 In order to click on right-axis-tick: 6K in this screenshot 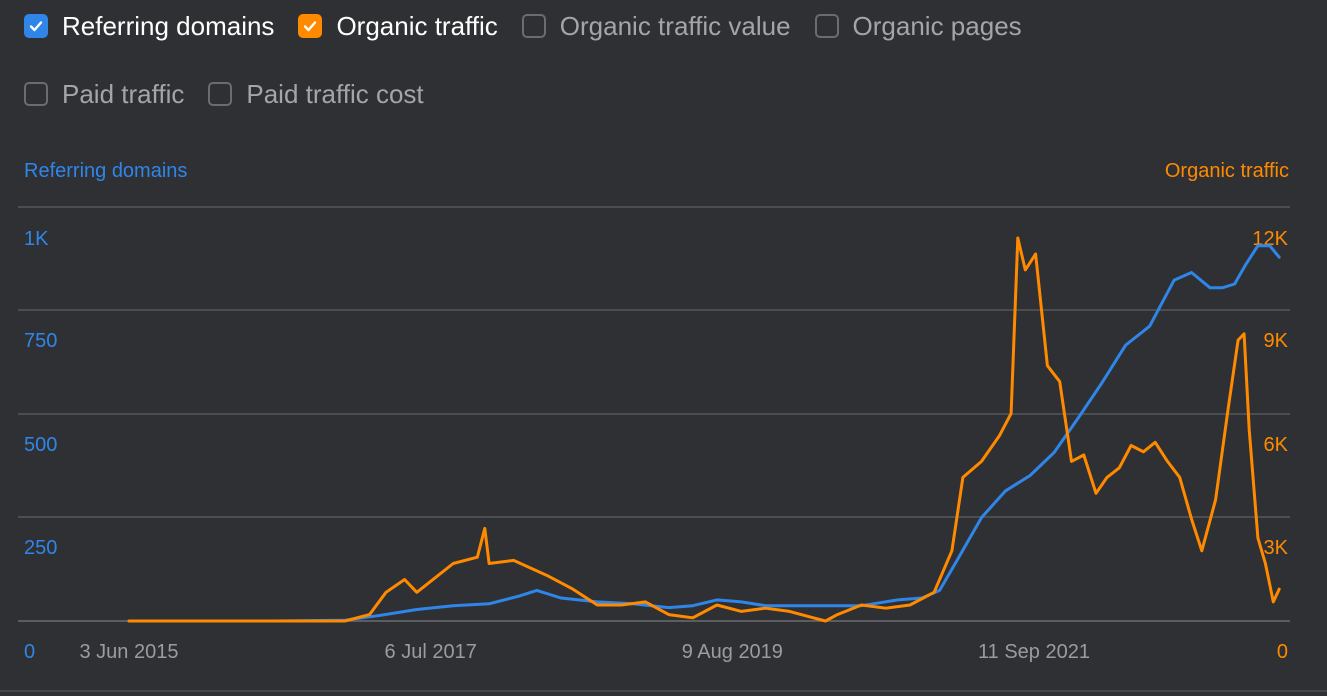, I will do `click(1276, 445)`.